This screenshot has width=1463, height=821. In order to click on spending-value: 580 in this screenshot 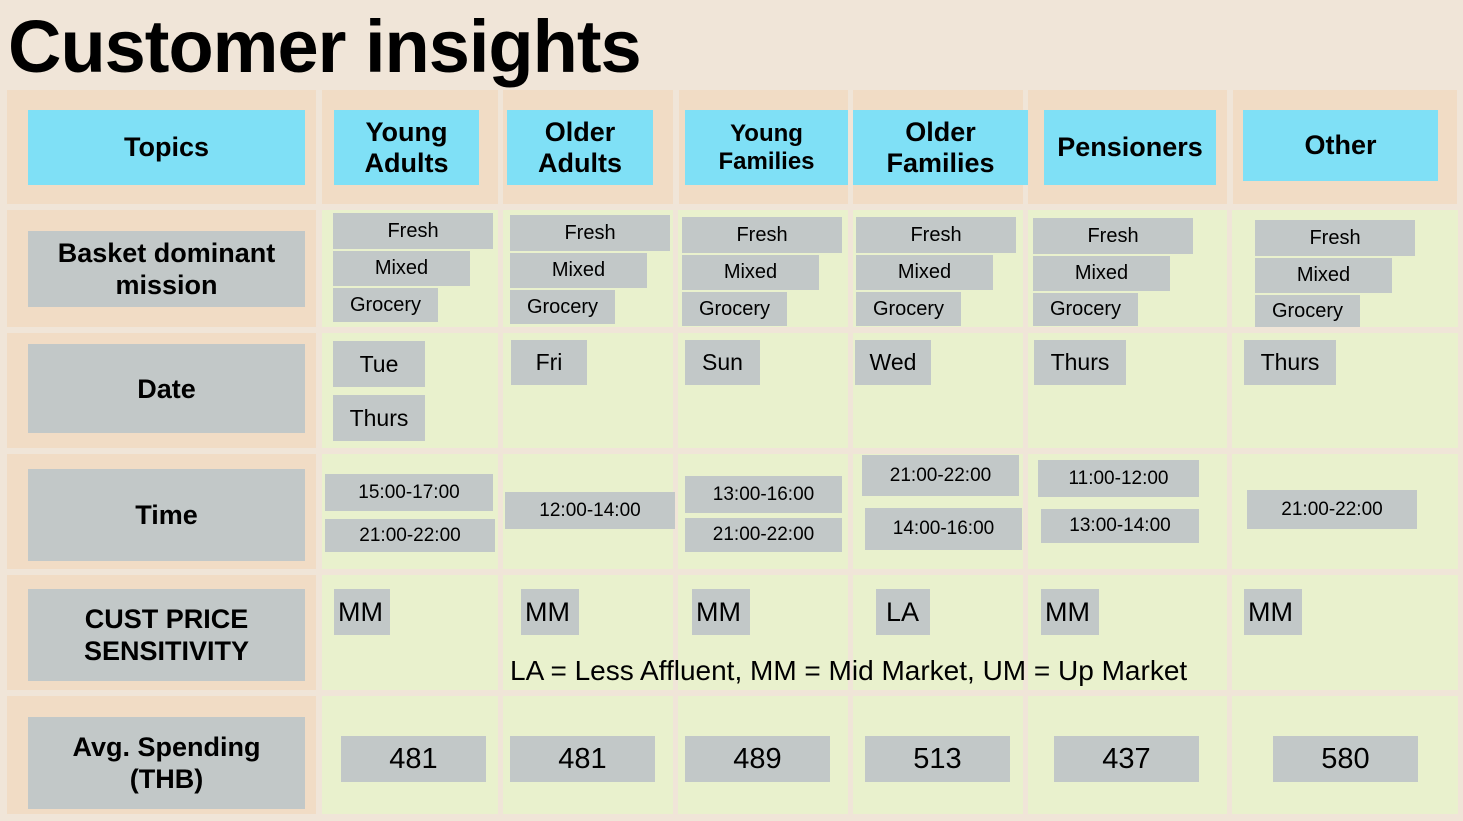, I will do `click(1345, 759)`.